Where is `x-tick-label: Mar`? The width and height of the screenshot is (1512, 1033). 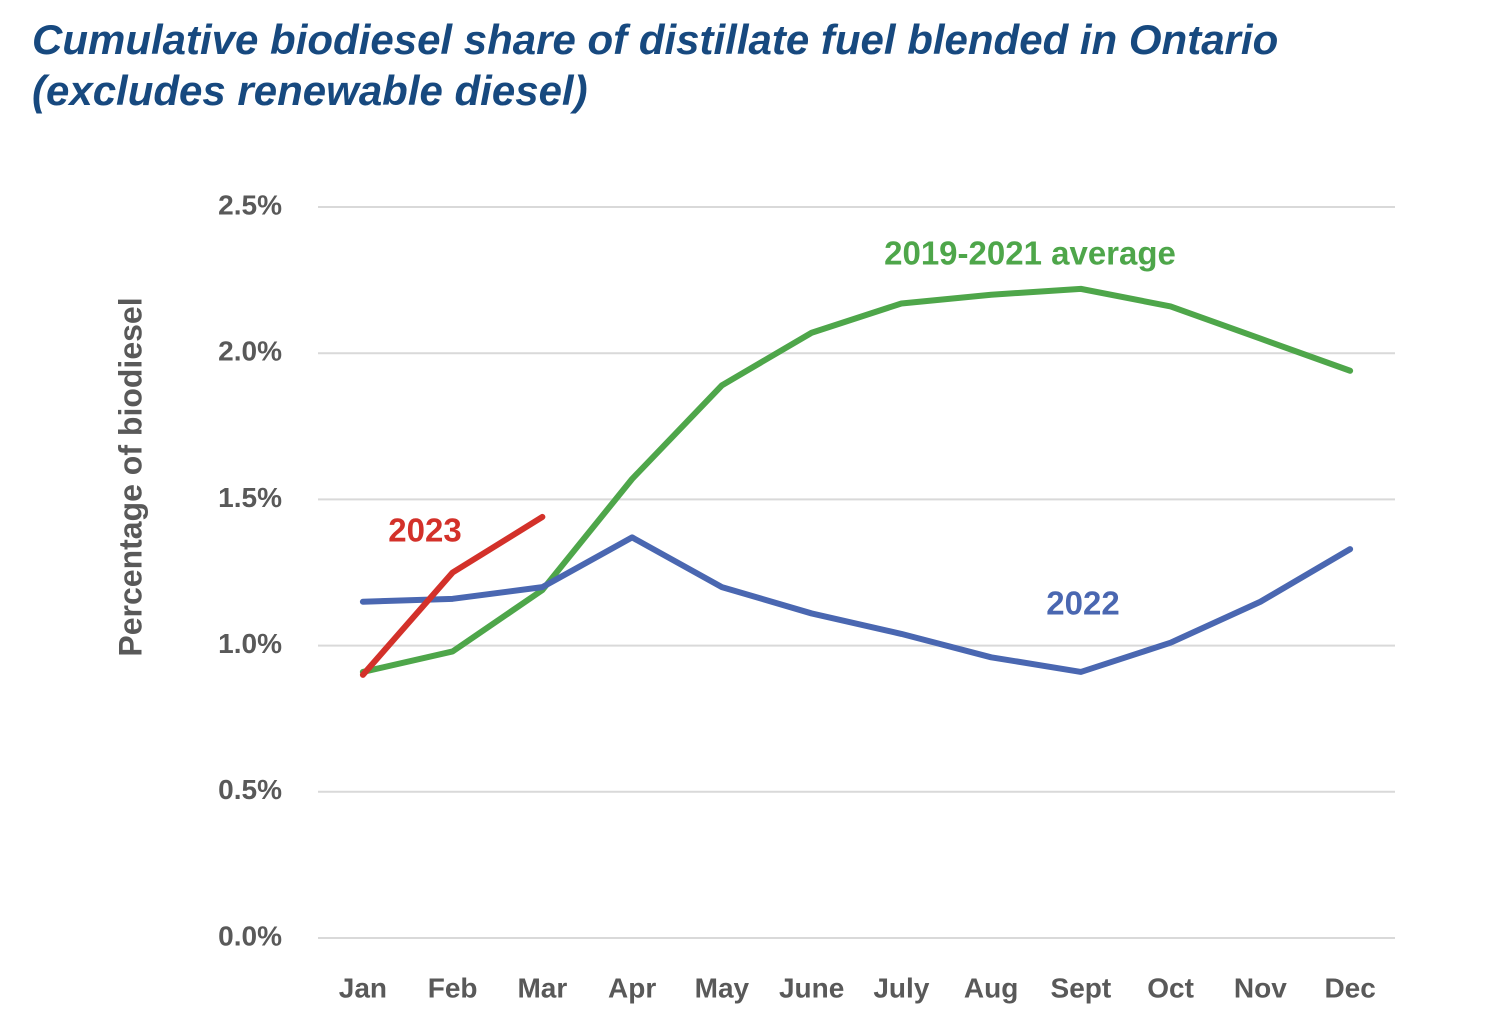
x-tick-label: Mar is located at coordinates (542, 987).